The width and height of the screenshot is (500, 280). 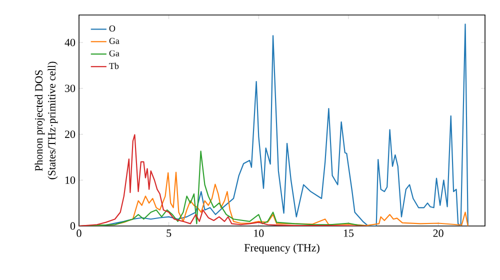 What do you see at coordinates (73, 226) in the screenshot?
I see `y-tick-label: 0` at bounding box center [73, 226].